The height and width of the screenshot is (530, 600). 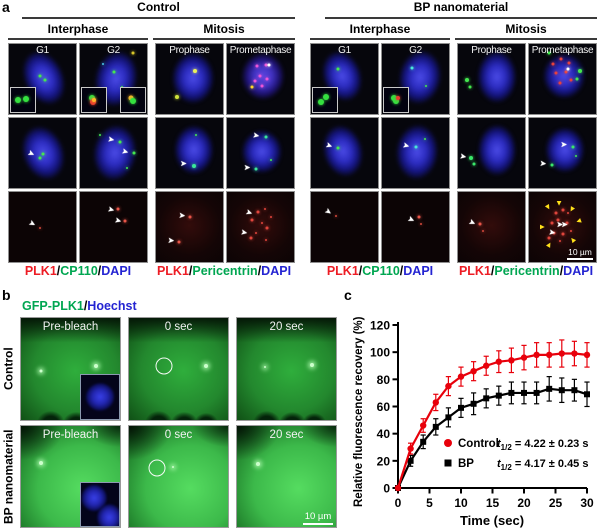 I want to click on y-tick-label: 20, so click(x=384, y=461).